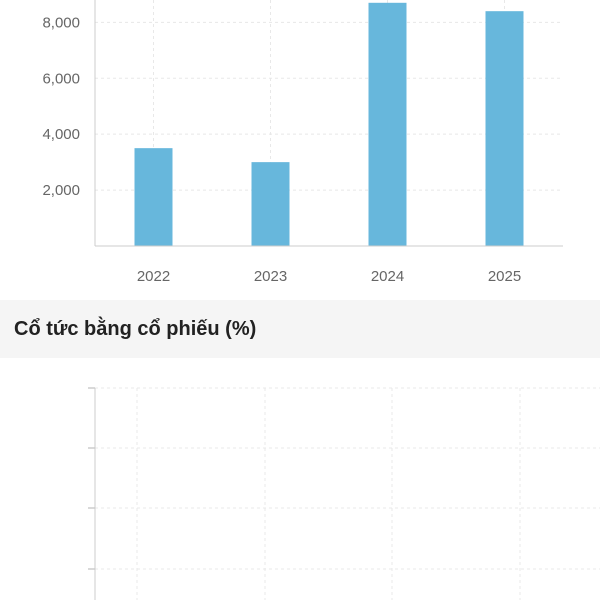 This screenshot has width=600, height=600. I want to click on y-tick-label: 8,000, so click(61, 22).